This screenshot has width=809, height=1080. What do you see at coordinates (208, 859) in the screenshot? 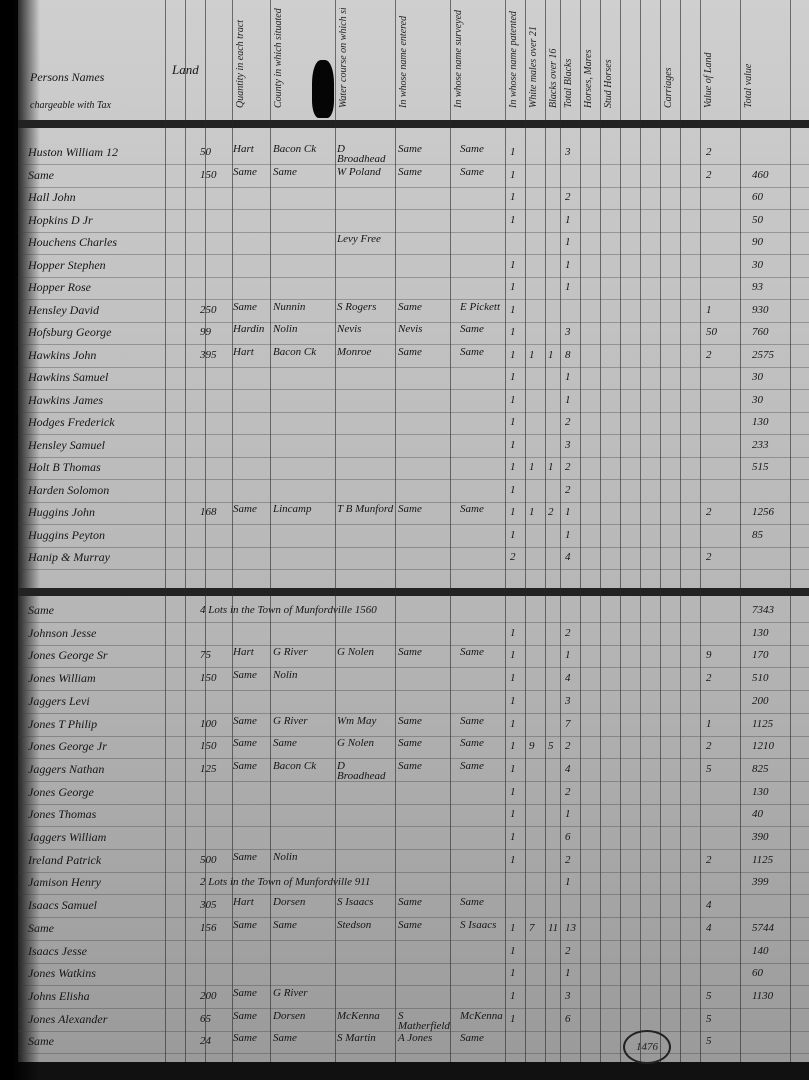
I see `cell-acres: 500` at bounding box center [208, 859].